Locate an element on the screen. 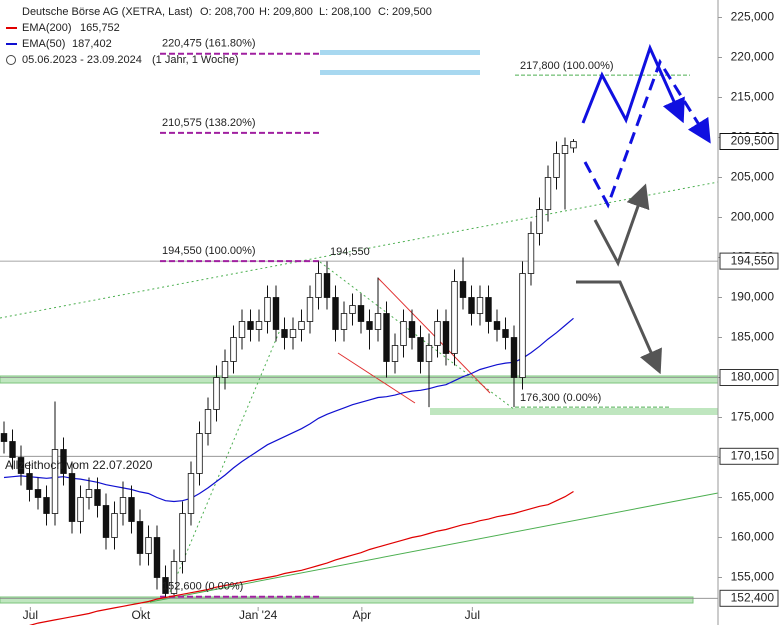 The height and width of the screenshot is (625, 780). fib-label: 210,575 (138.20%) is located at coordinates (209, 123).